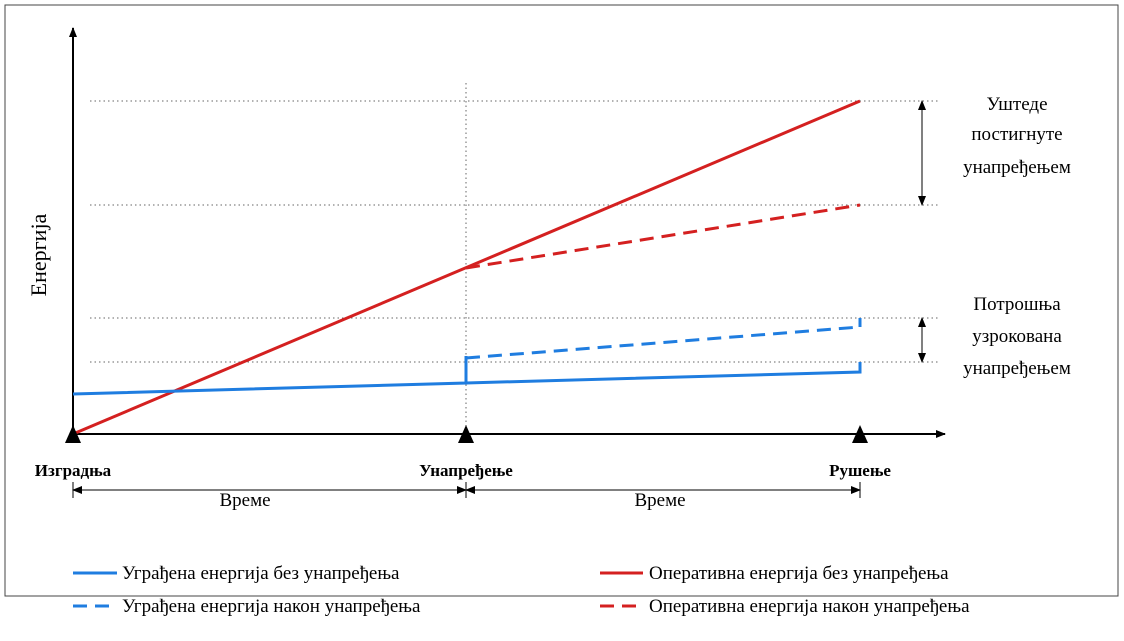 This screenshot has height=641, width=1124. What do you see at coordinates (261, 573) in the screenshot?
I see `legend-label: Уграђена енергија без унапређења` at bounding box center [261, 573].